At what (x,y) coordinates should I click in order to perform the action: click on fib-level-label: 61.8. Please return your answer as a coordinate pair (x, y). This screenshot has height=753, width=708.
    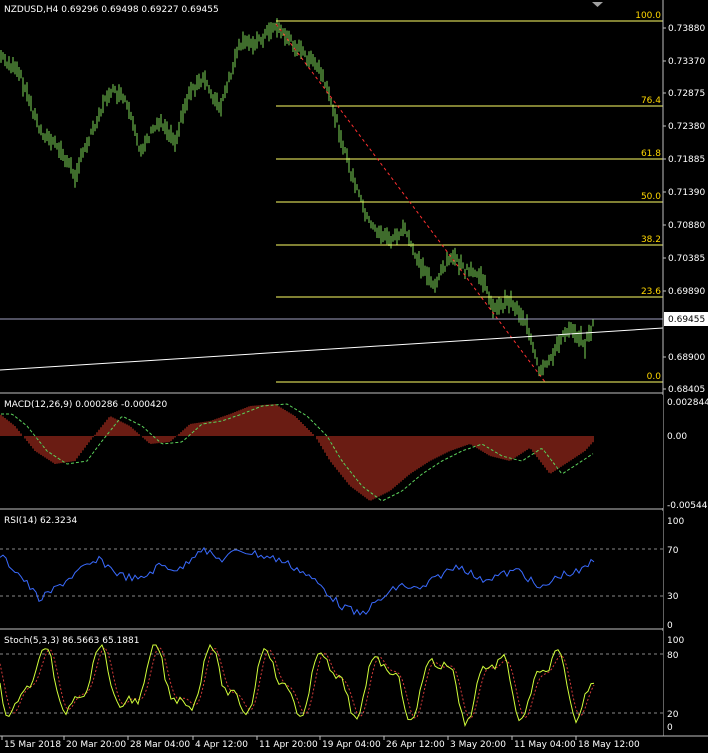
    Looking at the image, I should click on (651, 154).